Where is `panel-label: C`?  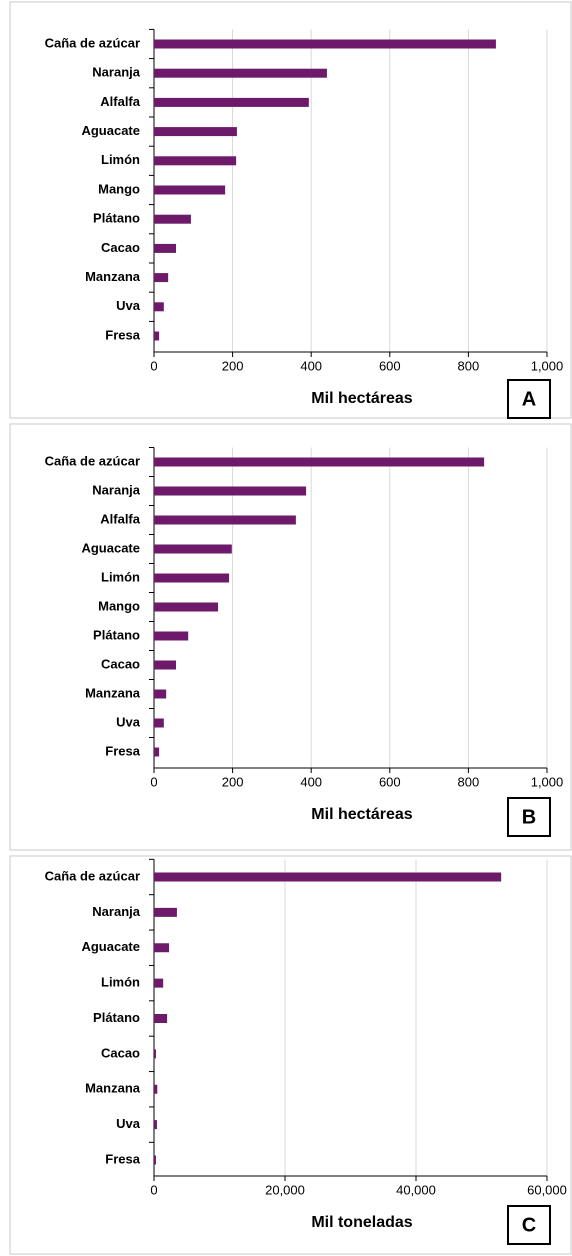
panel-label: C is located at coordinates (529, 1225).